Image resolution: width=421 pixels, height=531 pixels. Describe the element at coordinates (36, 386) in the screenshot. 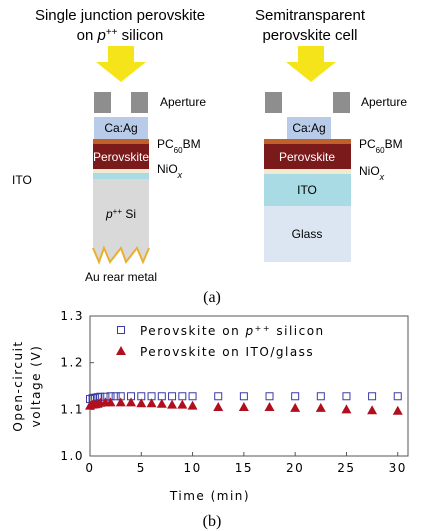

I see `y-axis-title: voltage (V)` at that location.